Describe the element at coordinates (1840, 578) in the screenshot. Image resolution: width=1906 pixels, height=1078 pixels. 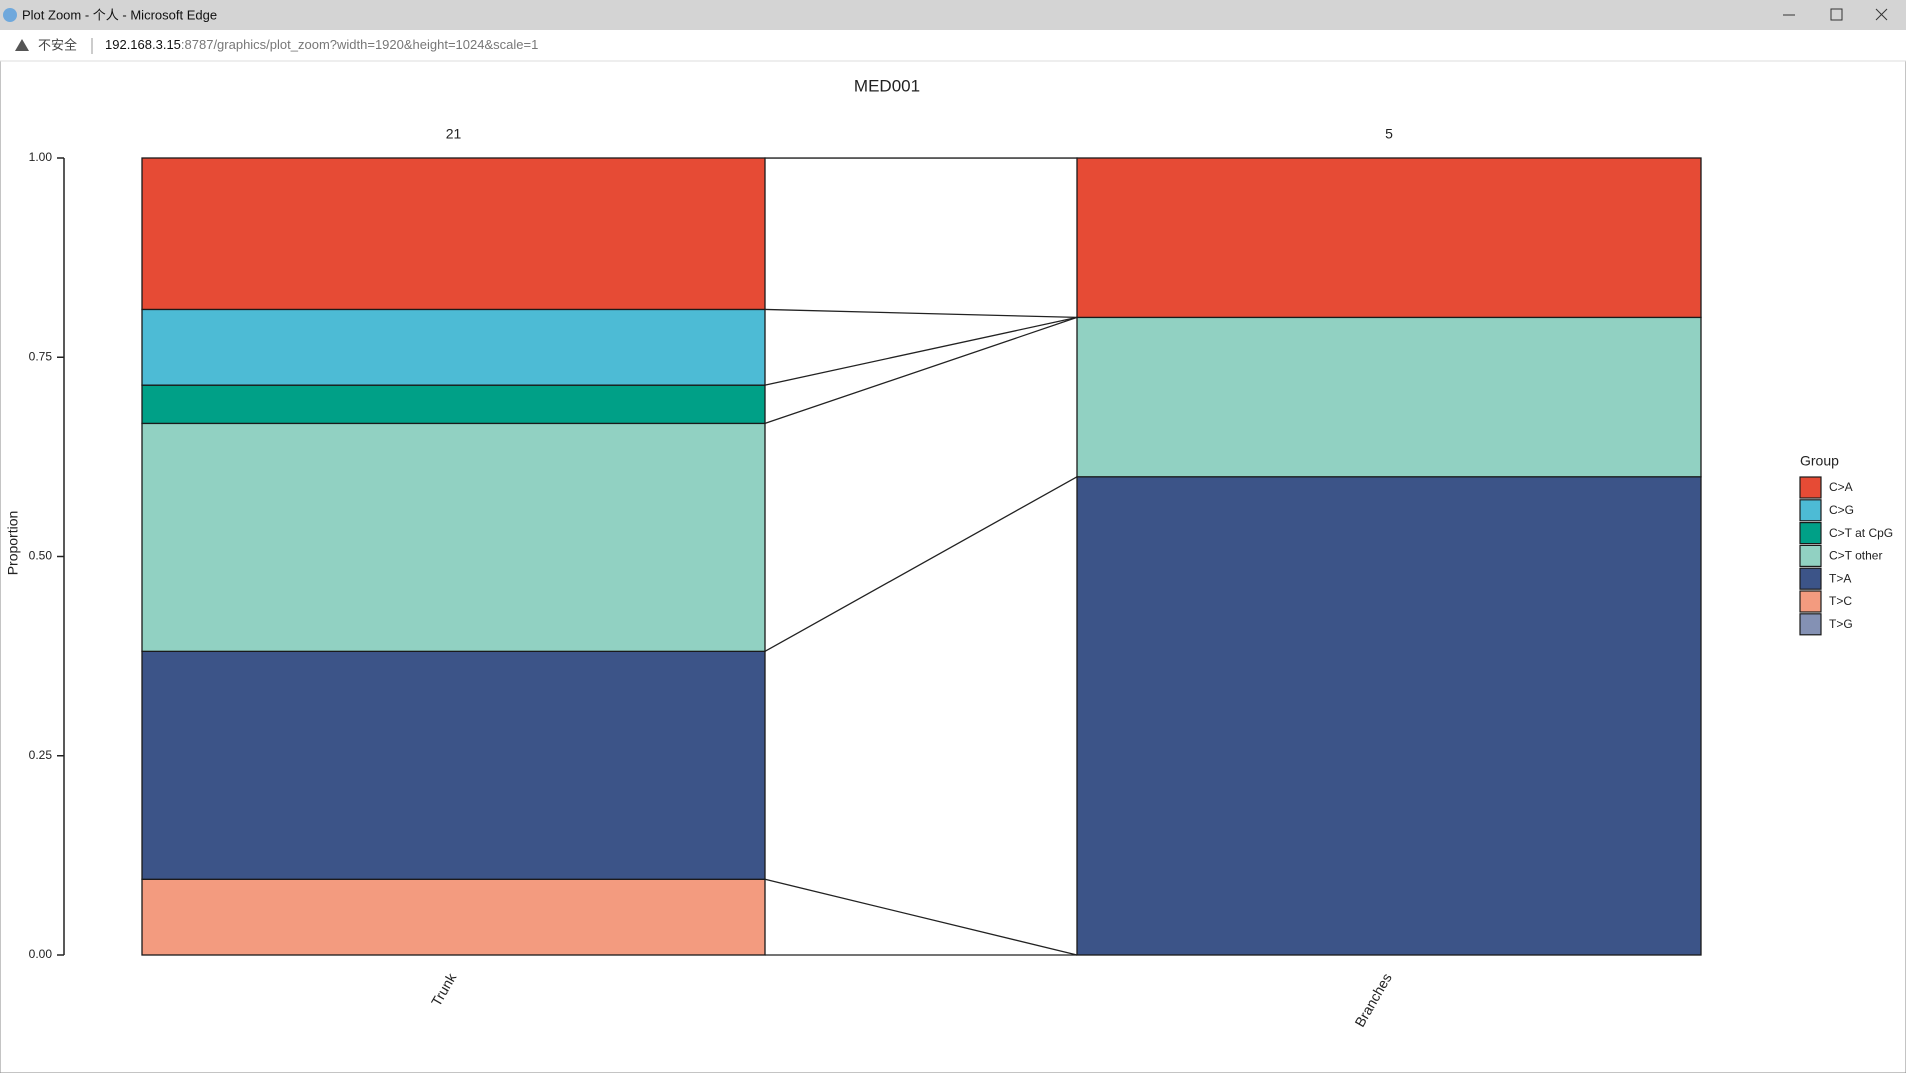
I see `legend-label: T>A` at that location.